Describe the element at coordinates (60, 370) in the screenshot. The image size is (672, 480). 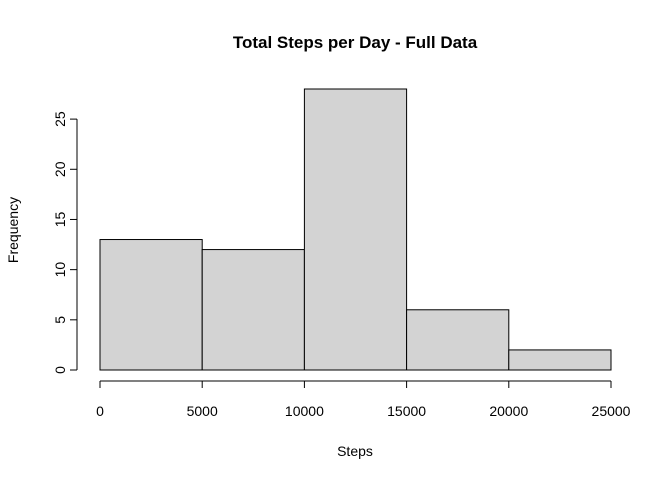
I see `y-tick-label: 0` at that location.